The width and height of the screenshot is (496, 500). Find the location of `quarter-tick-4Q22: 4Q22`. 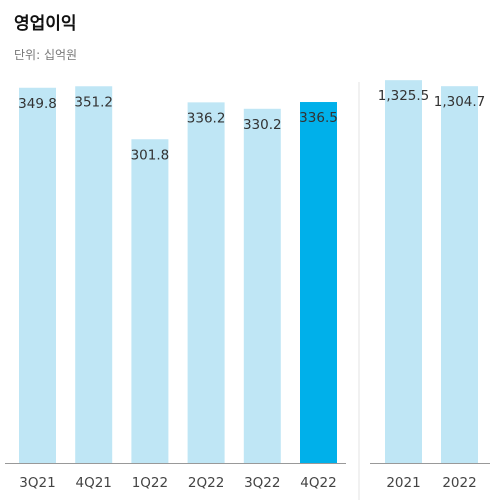

quarter-tick-4Q22: 4Q22 is located at coordinates (318, 483).